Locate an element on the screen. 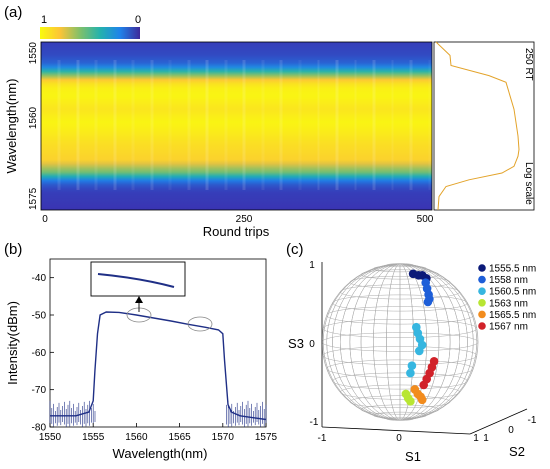 This screenshot has width=550, height=469. sphere-meridian is located at coordinates (400, 342).